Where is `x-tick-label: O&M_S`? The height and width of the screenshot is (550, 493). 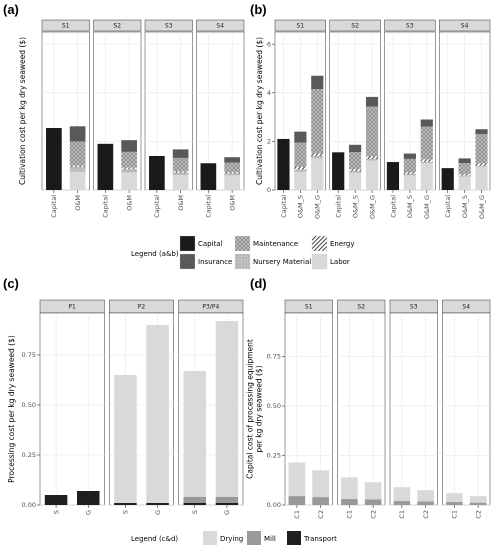 x-tick-label: O&M_S is located at coordinates (355, 206).